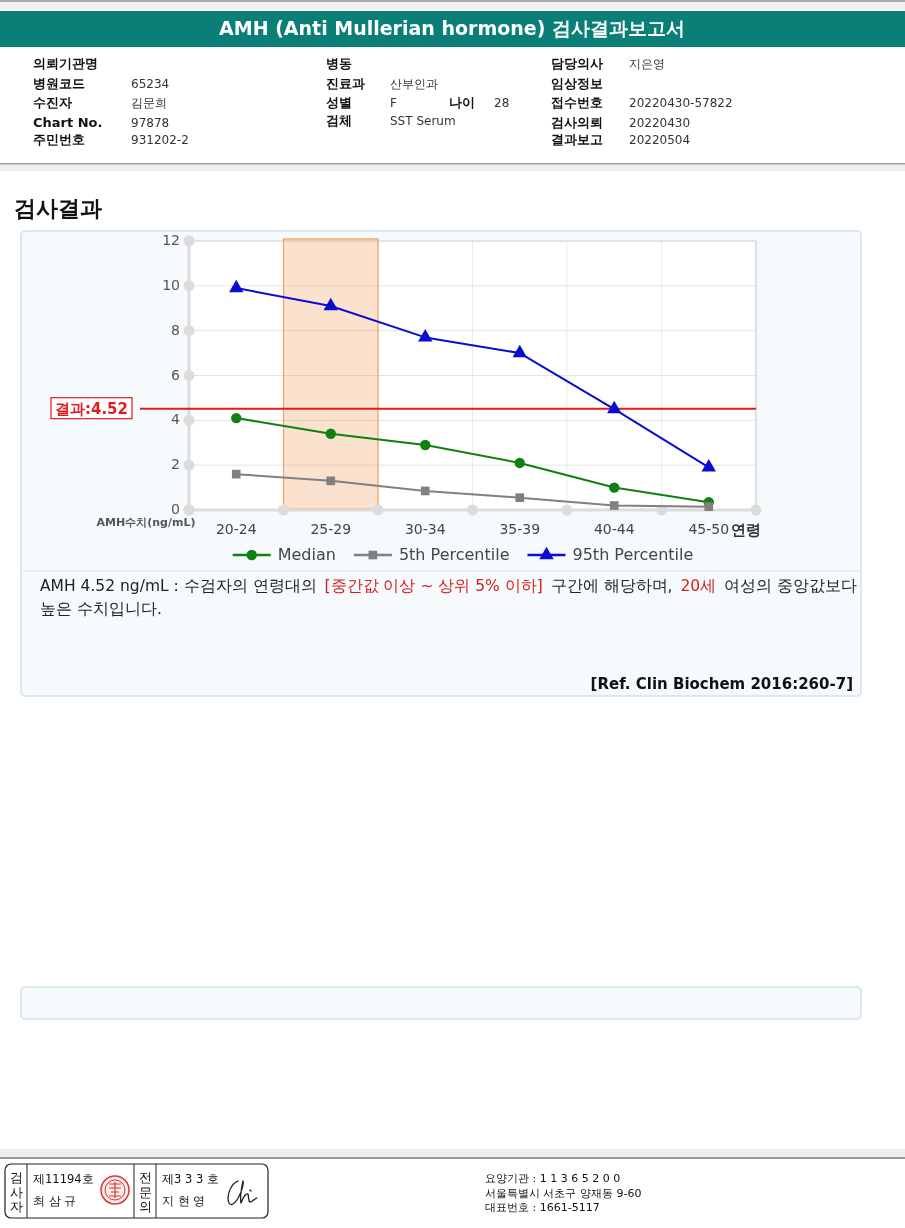 Image resolution: width=905 pixels, height=1228 pixels. What do you see at coordinates (171, 284) in the screenshot?
I see `y-tick-label: 10` at bounding box center [171, 284].